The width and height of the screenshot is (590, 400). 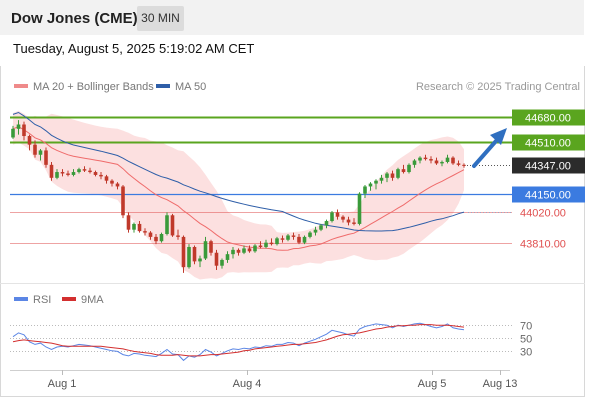 I want to click on pivot-label-box, so click(x=548, y=194).